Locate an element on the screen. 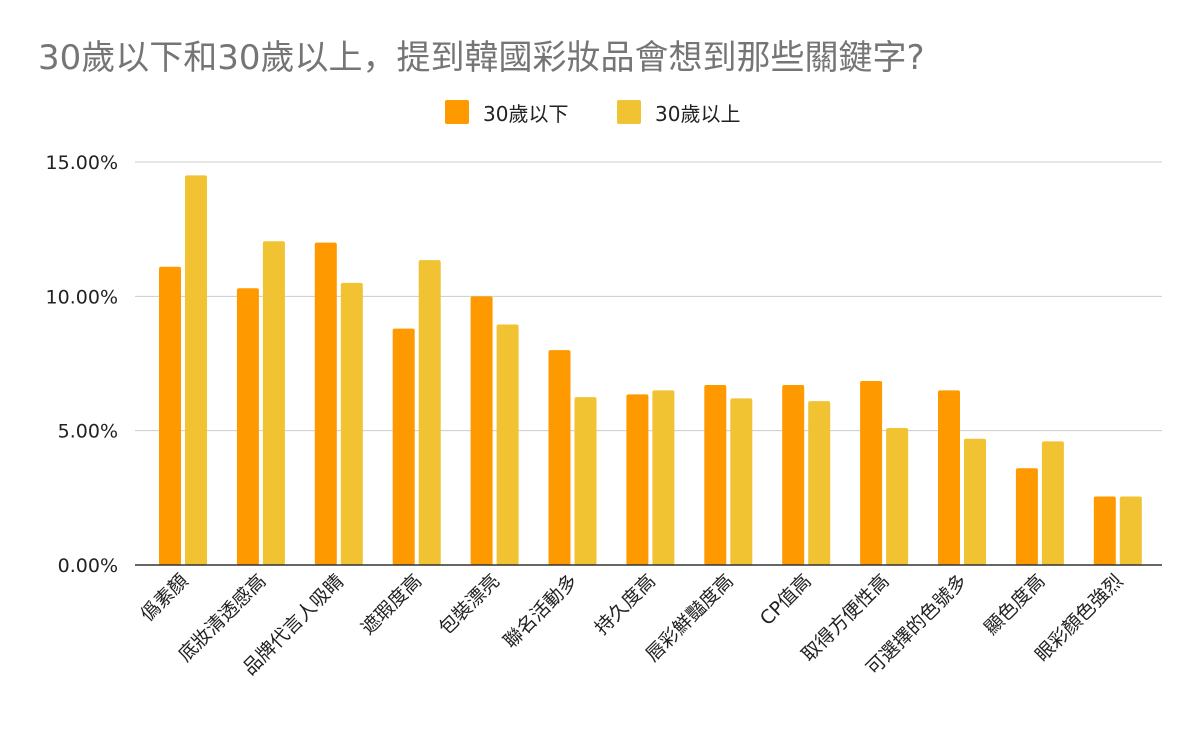 The height and width of the screenshot is (742, 1200). legend-label-over-30: 30歲以上 is located at coordinates (698, 113).